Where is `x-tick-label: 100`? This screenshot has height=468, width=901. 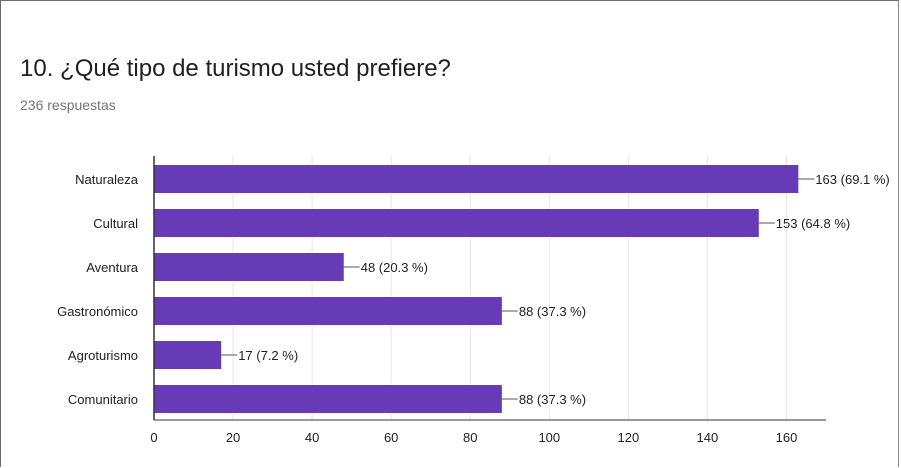 x-tick-label: 100 is located at coordinates (549, 437).